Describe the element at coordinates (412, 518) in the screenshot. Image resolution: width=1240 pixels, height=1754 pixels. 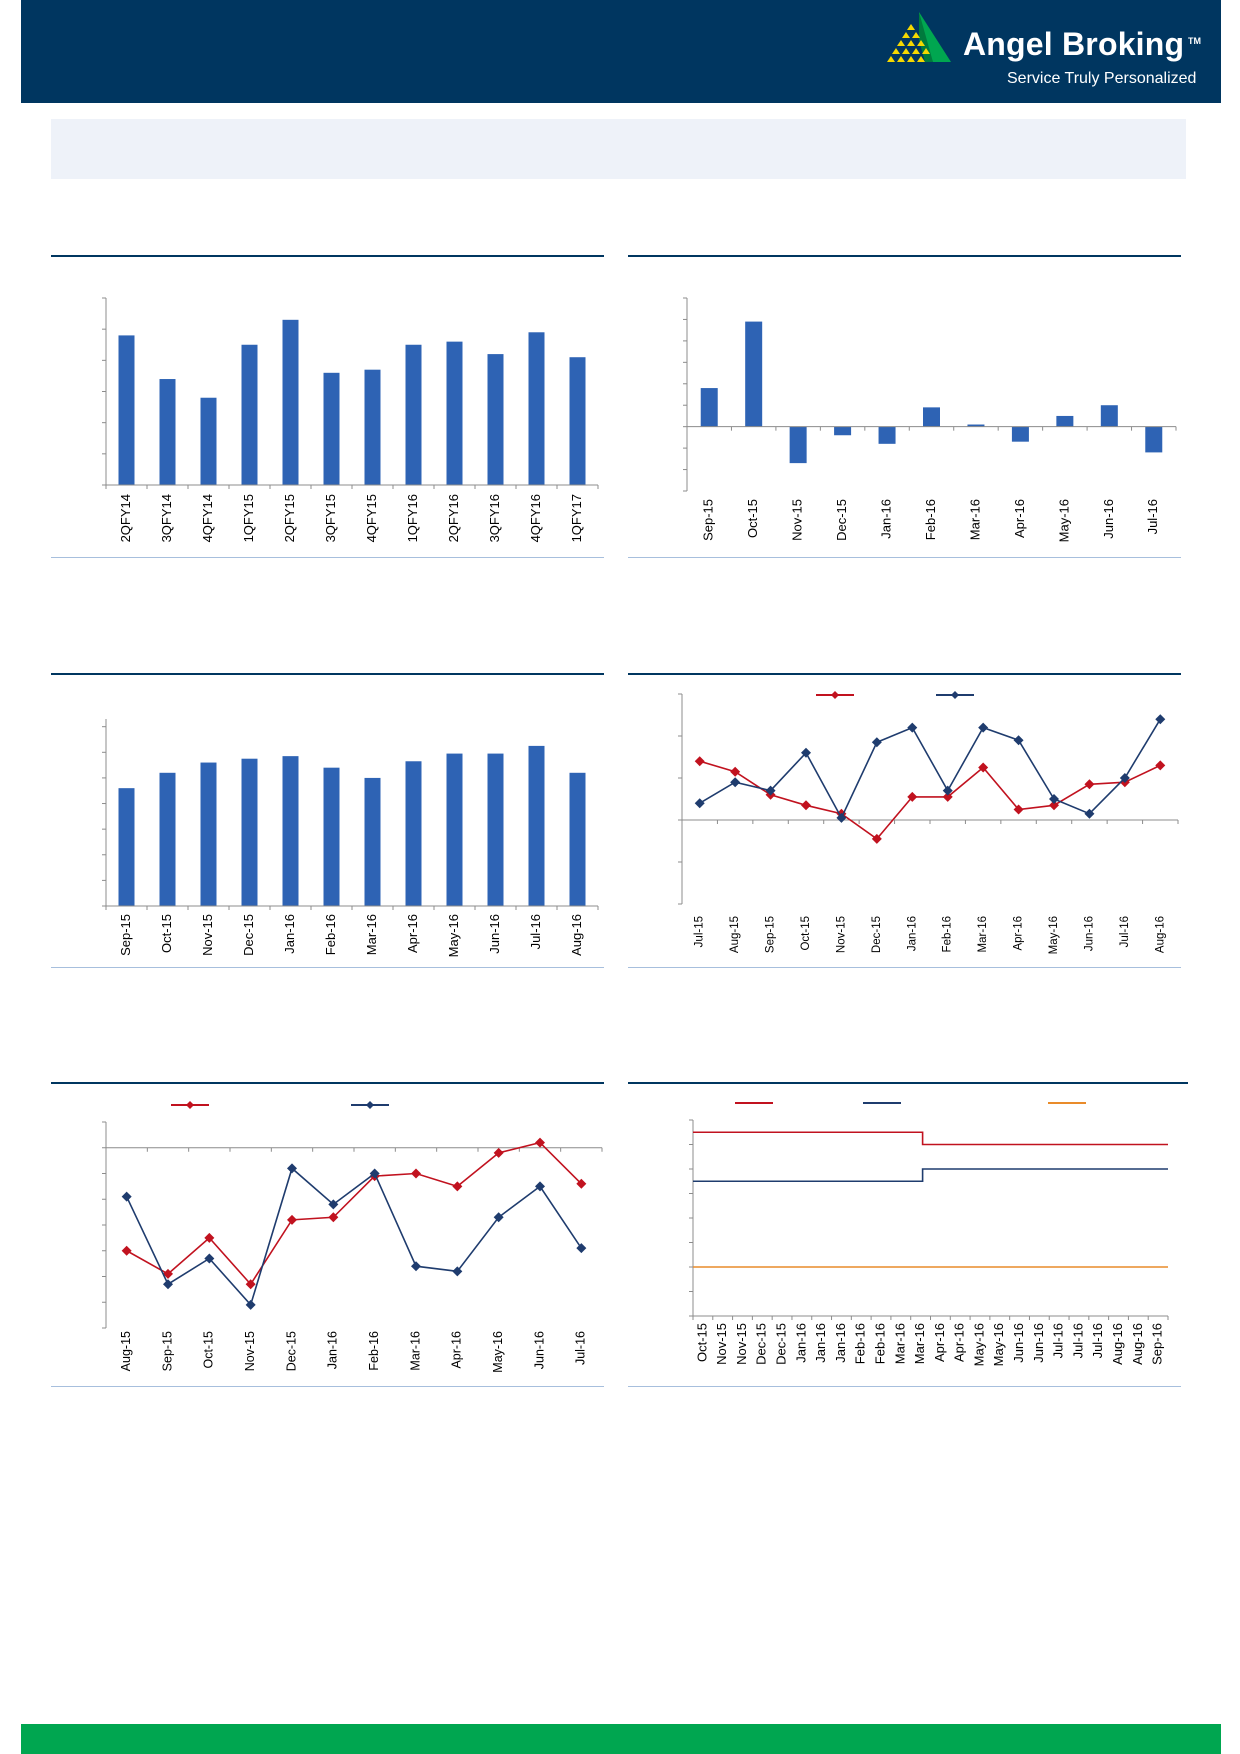
I see `x-tick-label: 1QFY16` at that location.